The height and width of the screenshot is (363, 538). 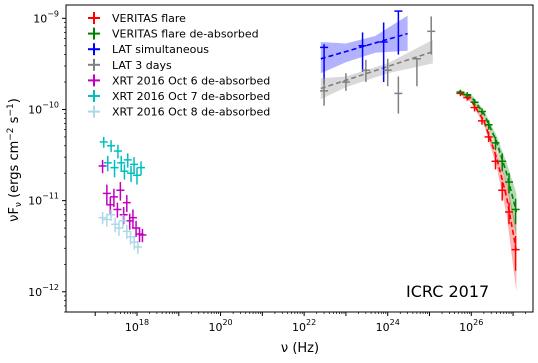 What do you see at coordinates (142, 65) in the screenshot?
I see `legend-label: LAT 3 days` at bounding box center [142, 65].